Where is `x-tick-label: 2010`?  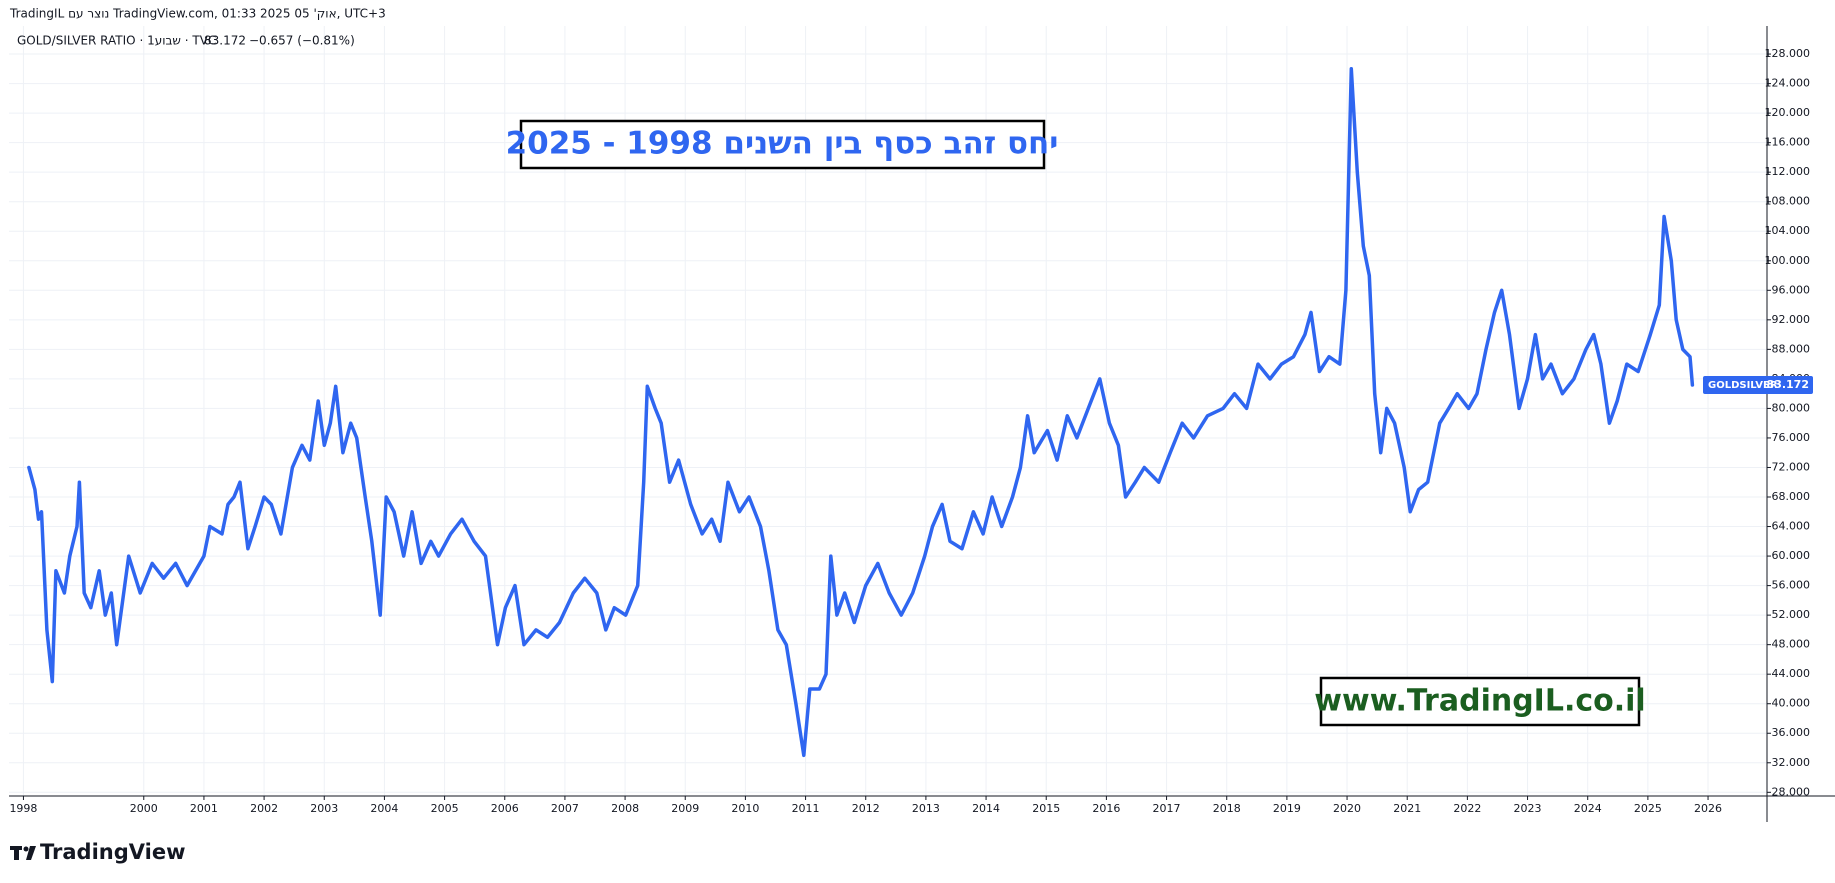 x-tick-label: 2010 is located at coordinates (745, 808).